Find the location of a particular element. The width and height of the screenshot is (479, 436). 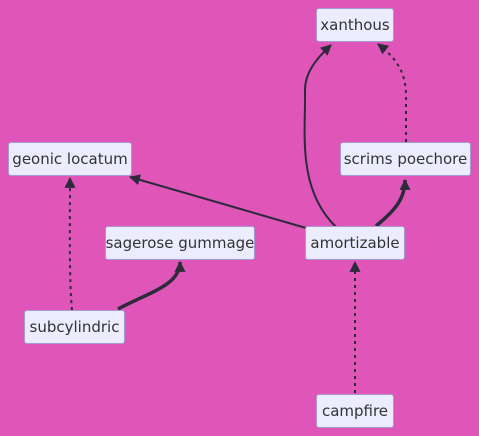

node-amortizable: amortizable is located at coordinates (355, 243).